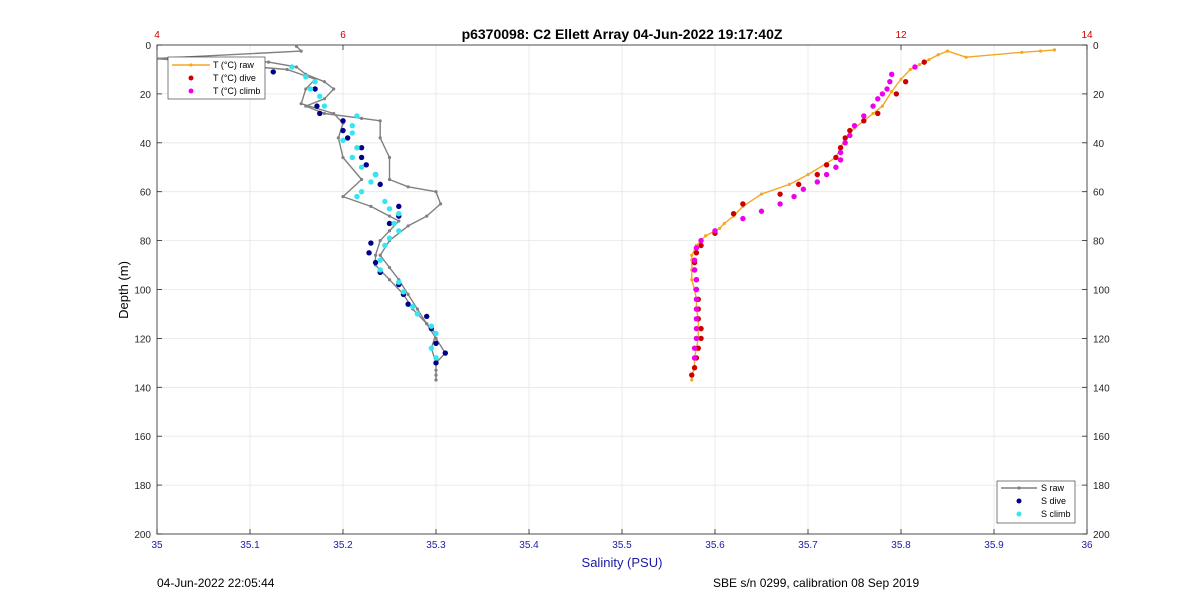 The height and width of the screenshot is (601, 1200). What do you see at coordinates (901, 35) in the screenshot?
I see `x2-tick-label: 12` at bounding box center [901, 35].